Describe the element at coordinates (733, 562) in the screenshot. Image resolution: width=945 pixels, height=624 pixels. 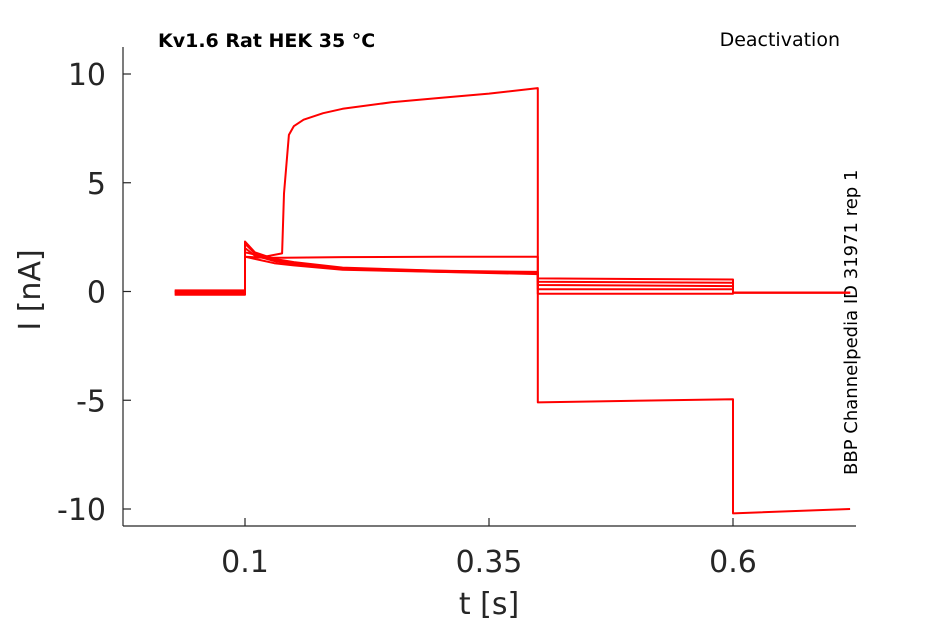
I see `x-tick-label: 0.6` at that location.